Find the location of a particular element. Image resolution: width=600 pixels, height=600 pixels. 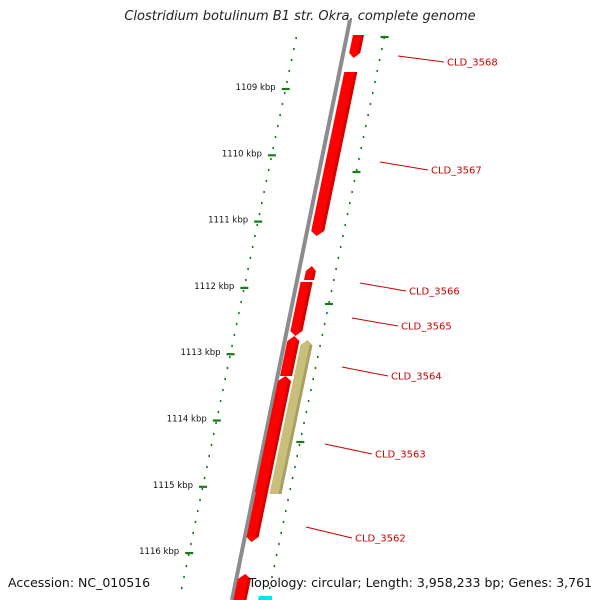

accession-label: Accession: NC_010516 is located at coordinates (79, 582).